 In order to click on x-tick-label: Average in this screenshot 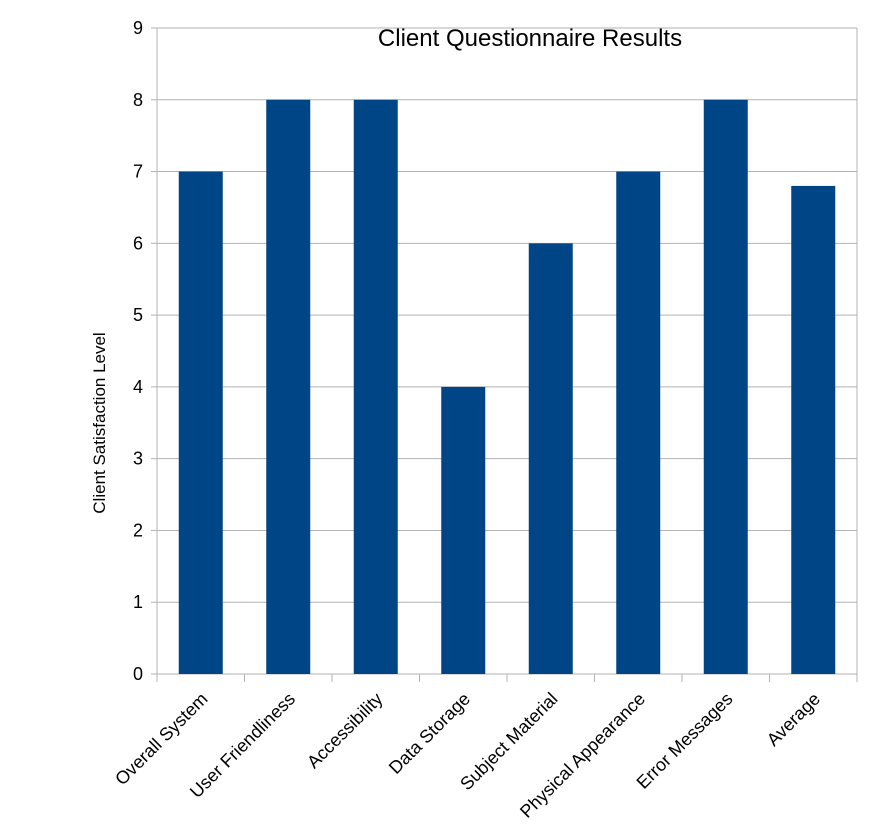, I will do `click(793, 719)`.